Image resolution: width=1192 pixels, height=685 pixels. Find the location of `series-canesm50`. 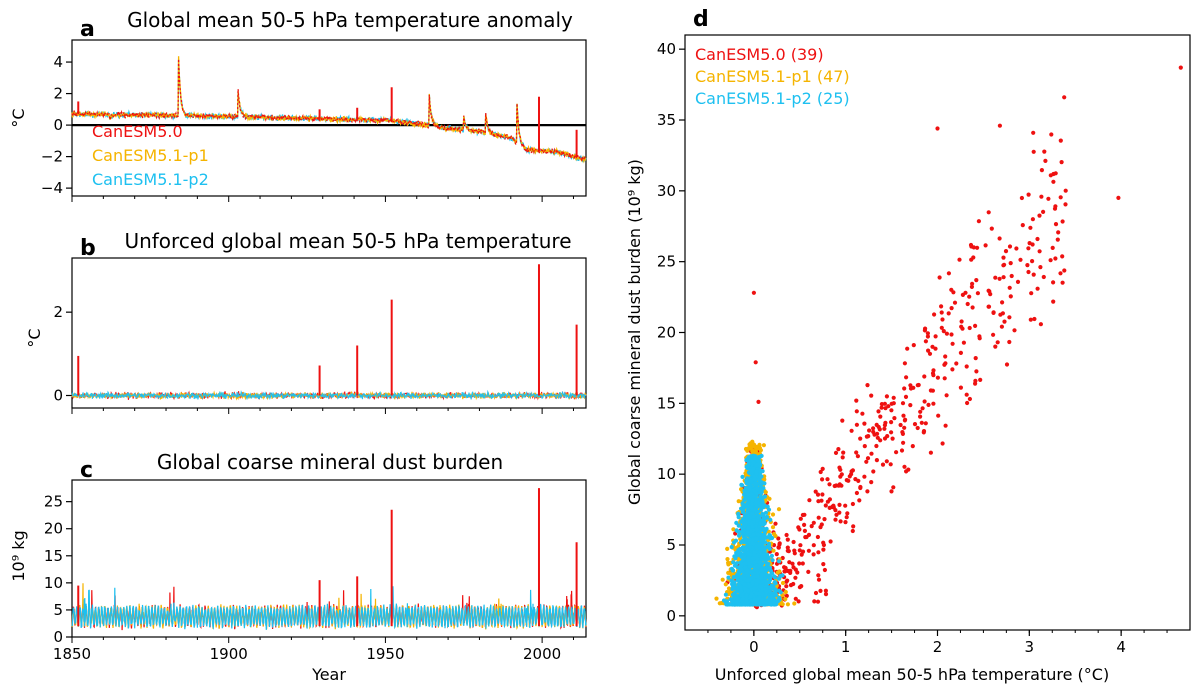

series-canesm50 is located at coordinates (329, 110).